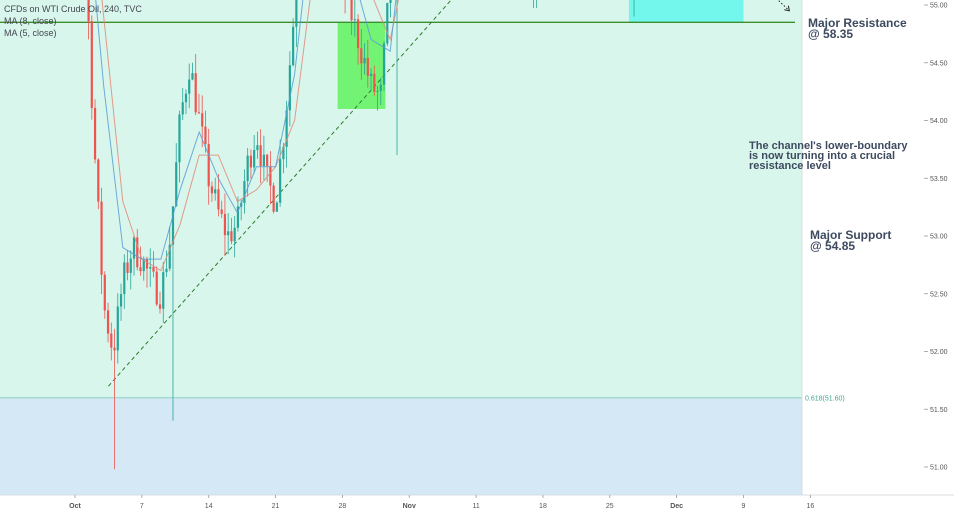 This screenshot has height=512, width=954. I want to click on time-tick-label: Oct, so click(75, 506).